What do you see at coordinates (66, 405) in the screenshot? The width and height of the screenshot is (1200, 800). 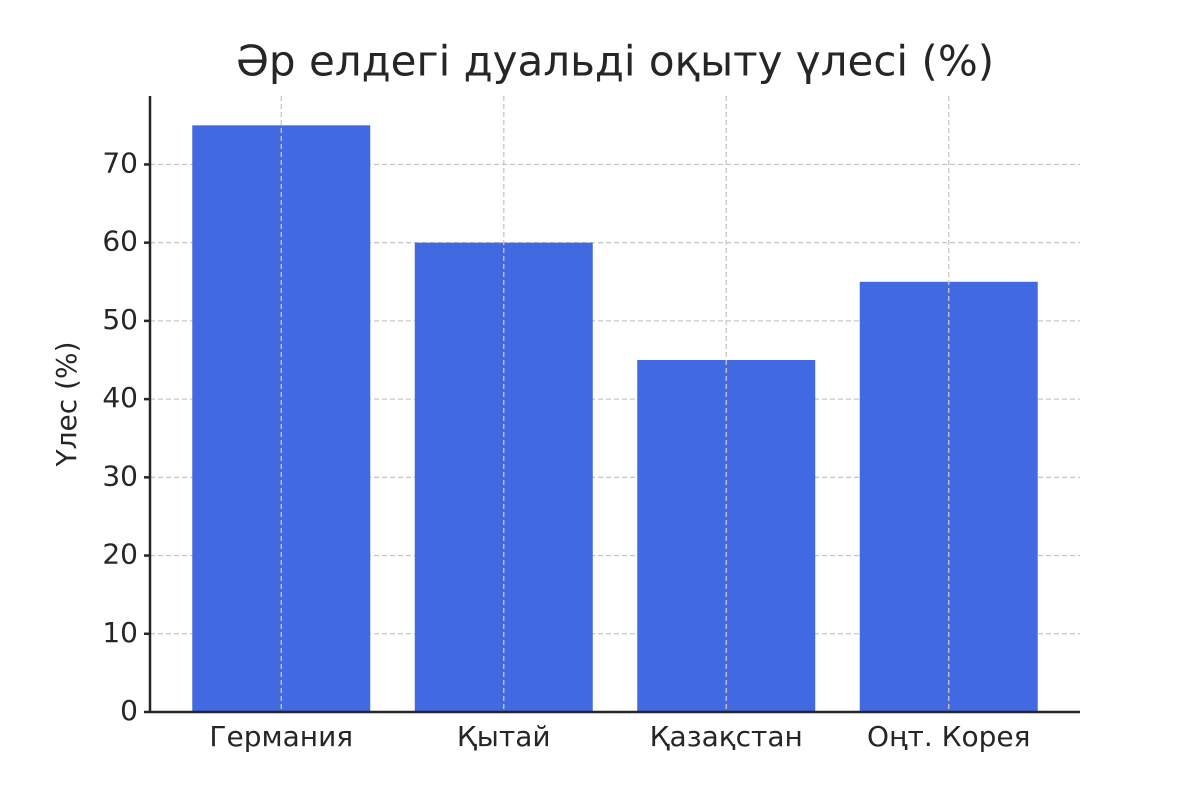 I see `y-axis-label: Үлес (%)` at bounding box center [66, 405].